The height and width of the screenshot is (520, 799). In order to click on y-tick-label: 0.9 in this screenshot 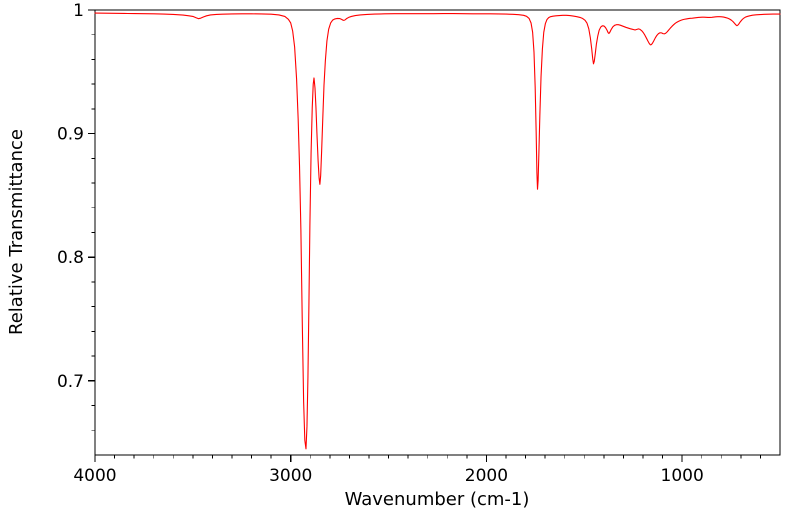, I will do `click(70, 135)`.